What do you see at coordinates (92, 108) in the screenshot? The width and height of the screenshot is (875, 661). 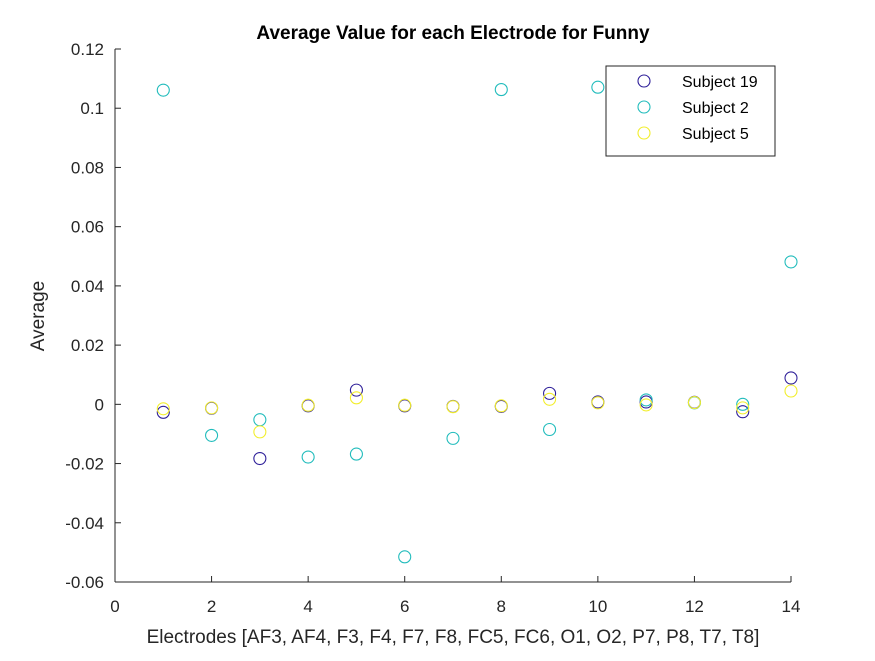 I see `y-tick-label: 0.1` at bounding box center [92, 108].